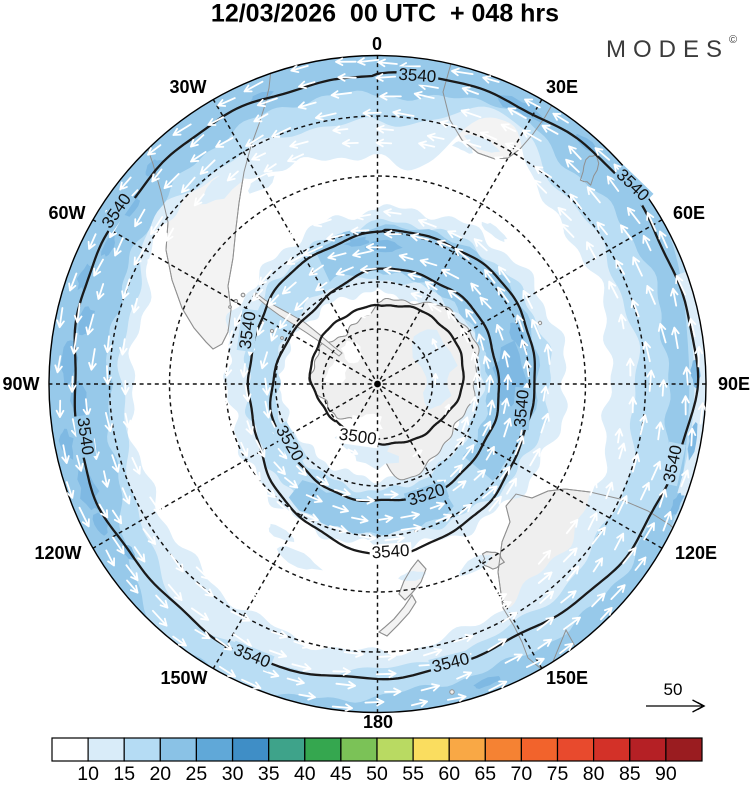  Describe the element at coordinates (233, 772) in the screenshot. I see `svg-text: 30` at that location.